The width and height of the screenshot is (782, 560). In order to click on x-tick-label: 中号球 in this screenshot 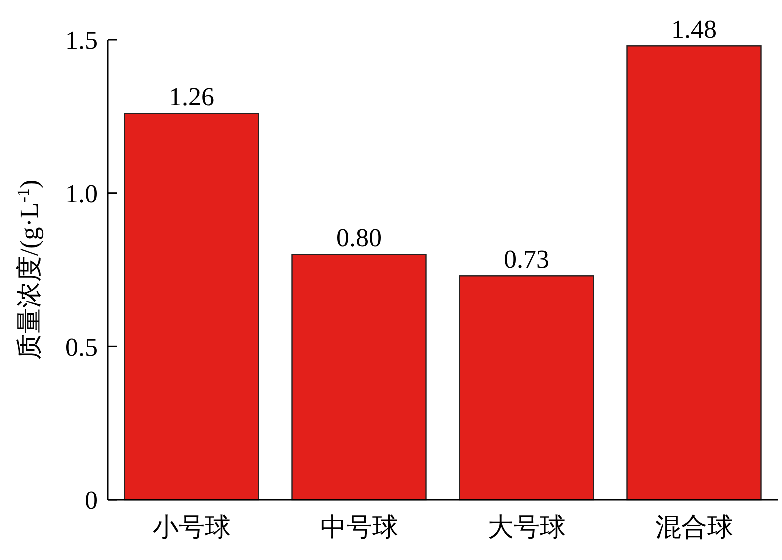, I will do `click(359, 527)`.